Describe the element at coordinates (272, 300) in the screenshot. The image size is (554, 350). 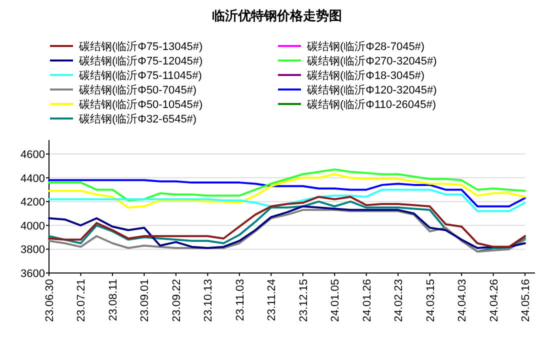
I see `x-tick-label: 23.11.24` at that location.